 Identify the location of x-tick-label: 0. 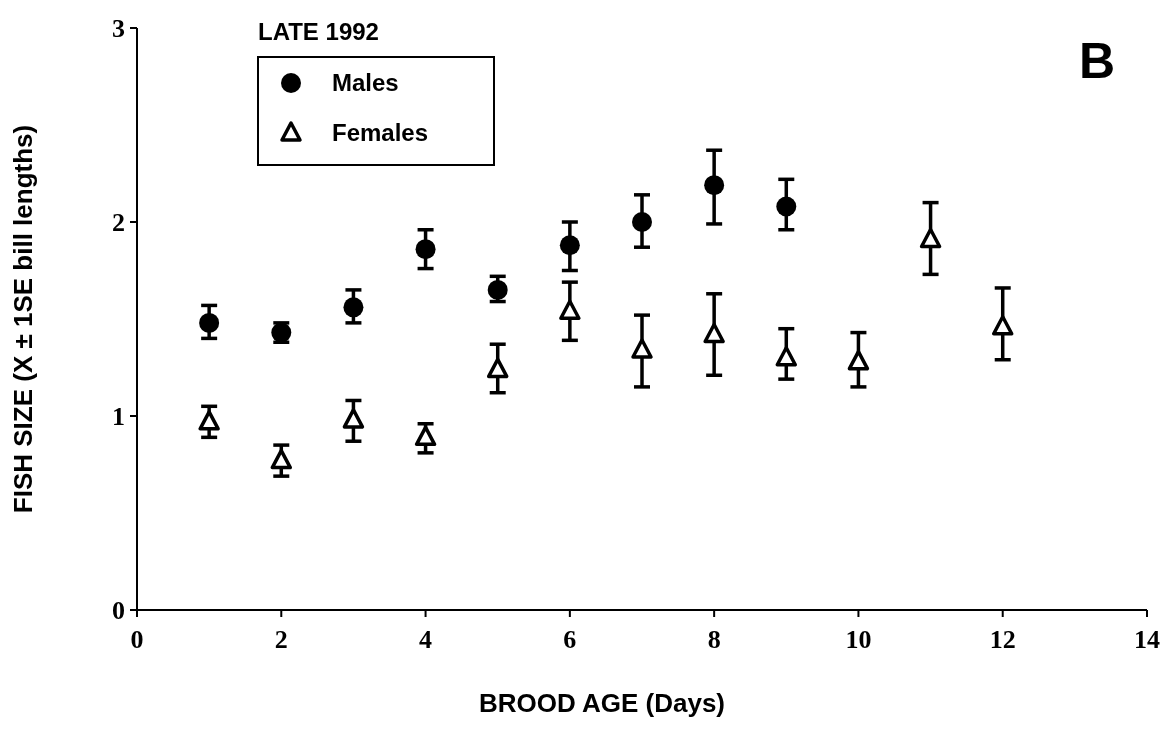
(137, 639).